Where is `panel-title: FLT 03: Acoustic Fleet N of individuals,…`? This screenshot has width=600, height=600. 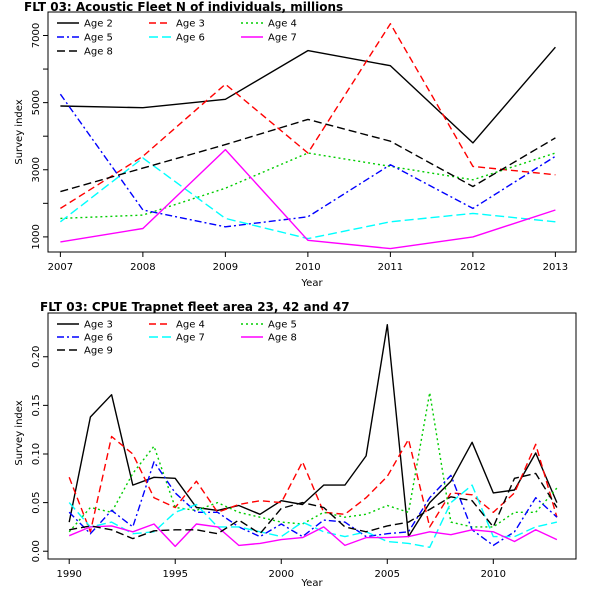 panel-title: FLT 03: Acoustic Fleet N of individuals,… is located at coordinates (183, 7).